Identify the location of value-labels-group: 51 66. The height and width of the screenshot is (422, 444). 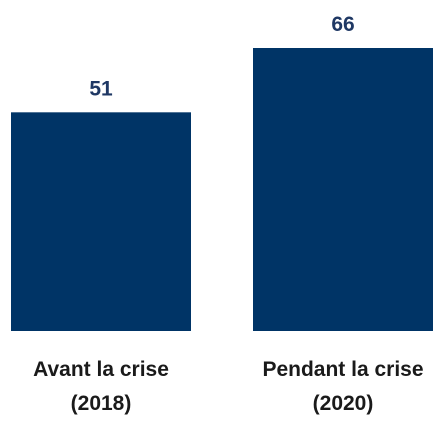
(221, 56).